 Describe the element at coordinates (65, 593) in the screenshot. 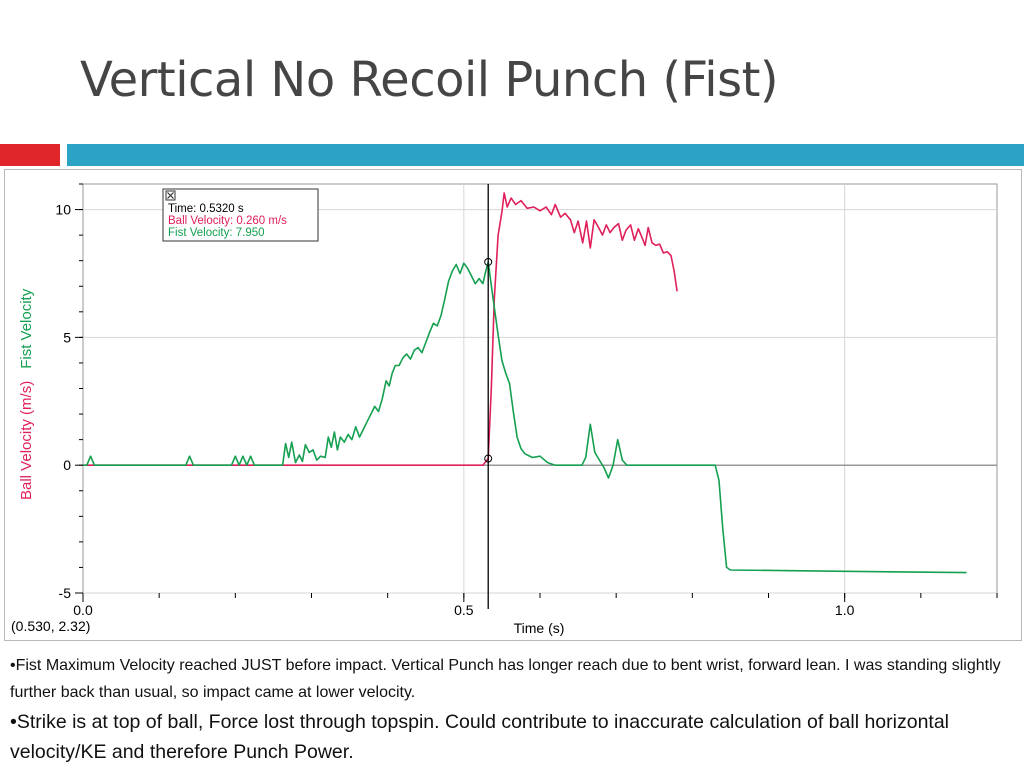

I see `y-tick-label: -5` at that location.